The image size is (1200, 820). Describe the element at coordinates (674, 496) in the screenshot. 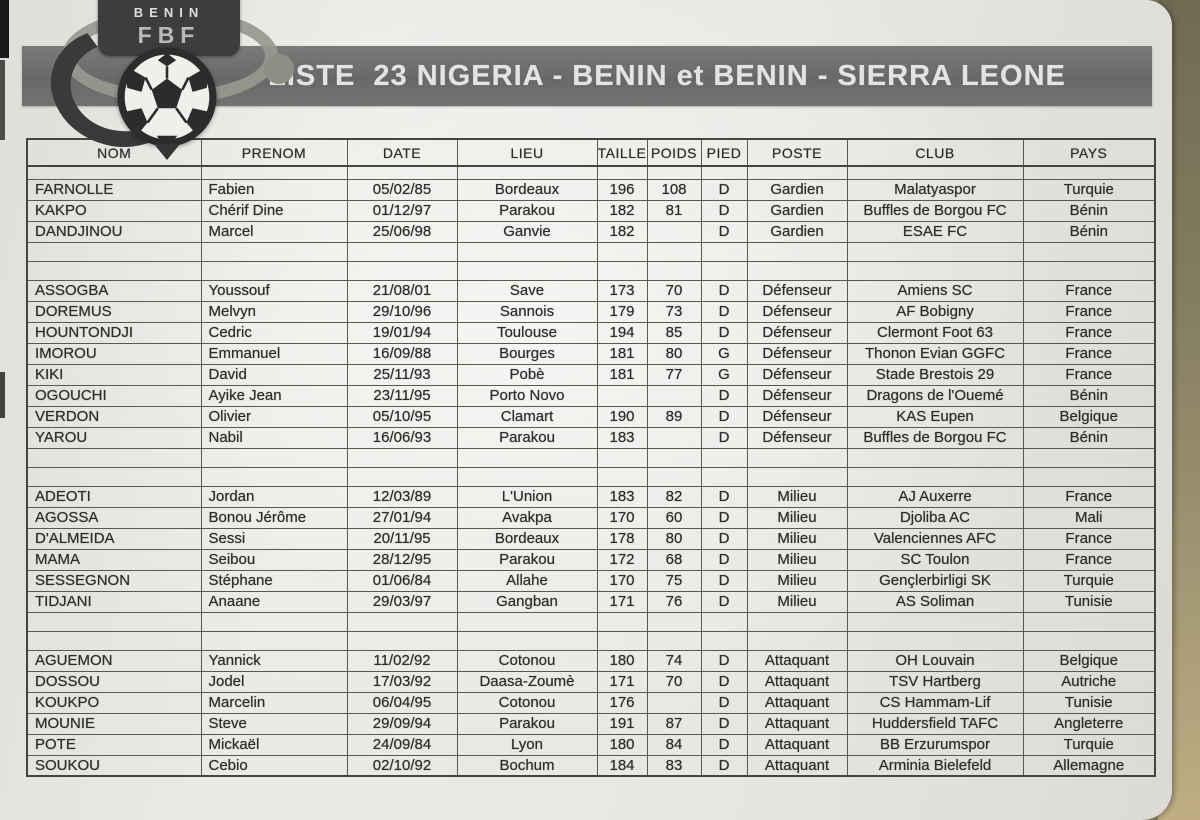

I see `cell: 82` at that location.